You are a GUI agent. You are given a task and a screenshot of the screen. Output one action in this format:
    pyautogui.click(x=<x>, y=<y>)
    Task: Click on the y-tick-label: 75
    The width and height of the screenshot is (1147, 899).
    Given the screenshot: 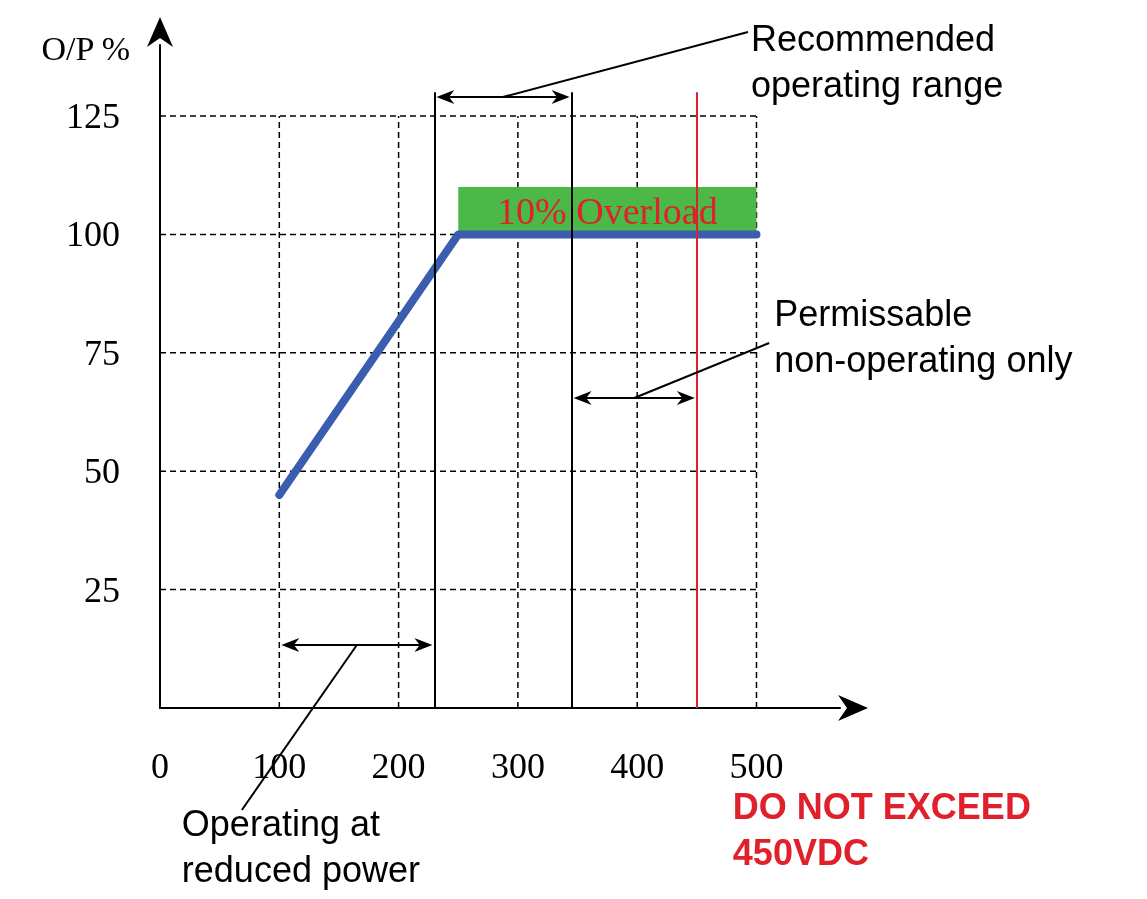 What is the action you would take?
    pyautogui.click(x=102, y=352)
    